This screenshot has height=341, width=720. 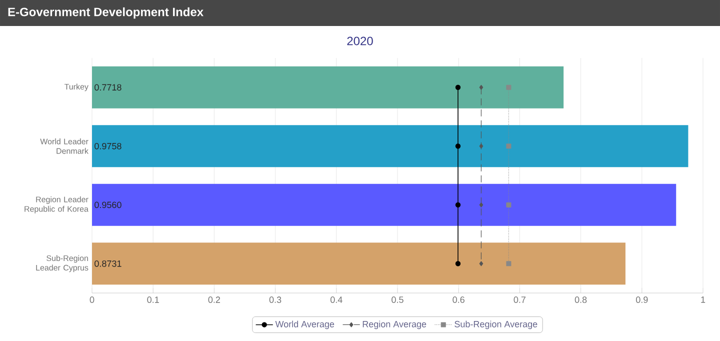 What do you see at coordinates (304, 325) in the screenshot?
I see `legend-label: World Average` at bounding box center [304, 325].